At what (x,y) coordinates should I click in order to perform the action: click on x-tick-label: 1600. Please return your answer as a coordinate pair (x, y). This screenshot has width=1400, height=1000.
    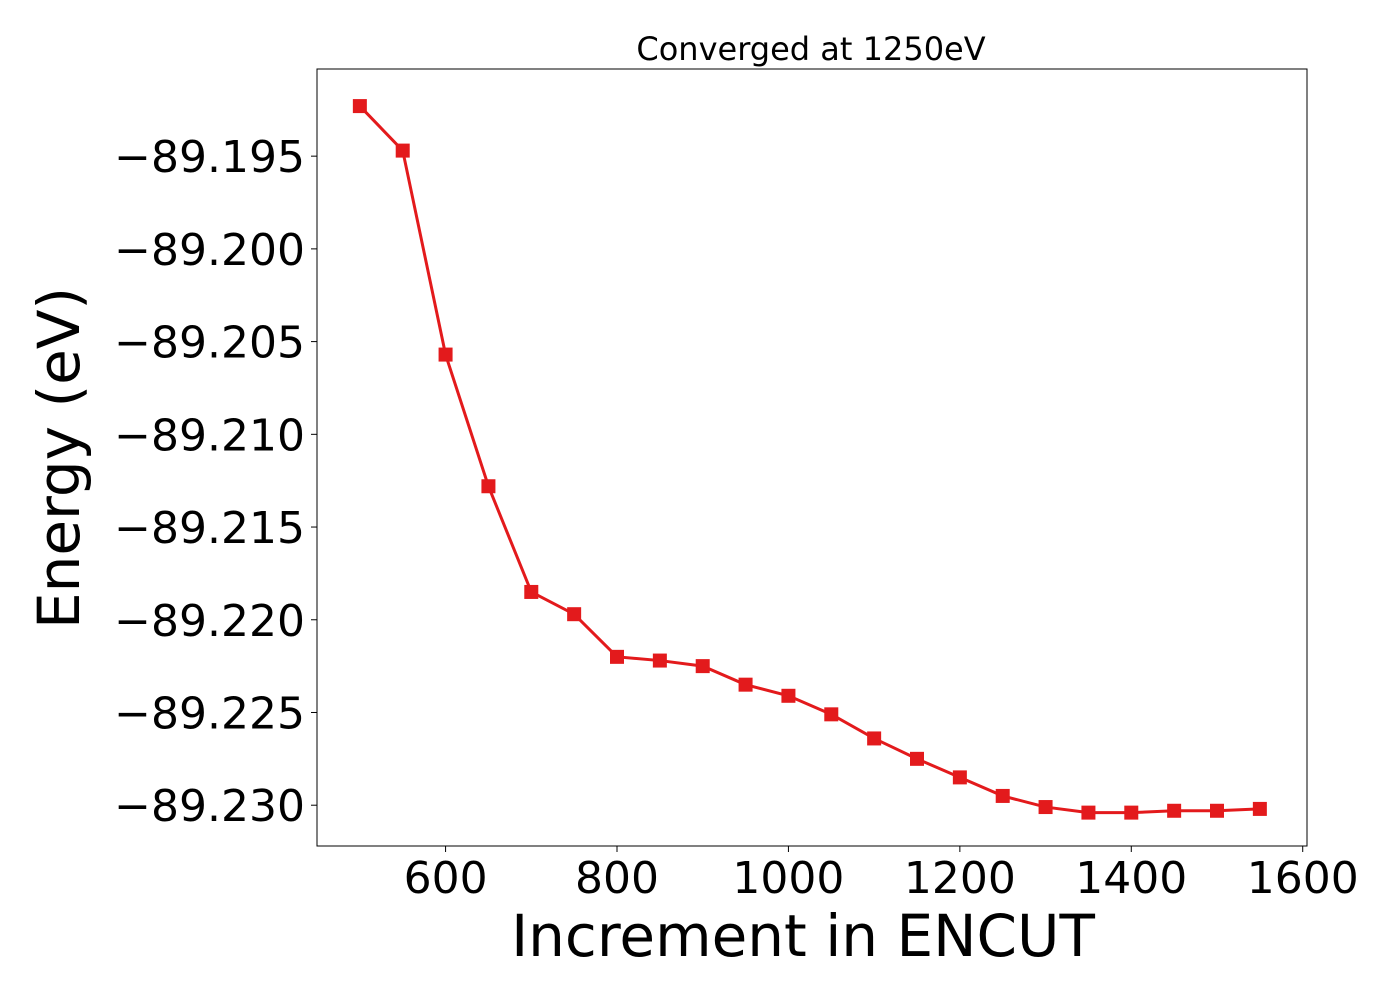
    Looking at the image, I should click on (1303, 878).